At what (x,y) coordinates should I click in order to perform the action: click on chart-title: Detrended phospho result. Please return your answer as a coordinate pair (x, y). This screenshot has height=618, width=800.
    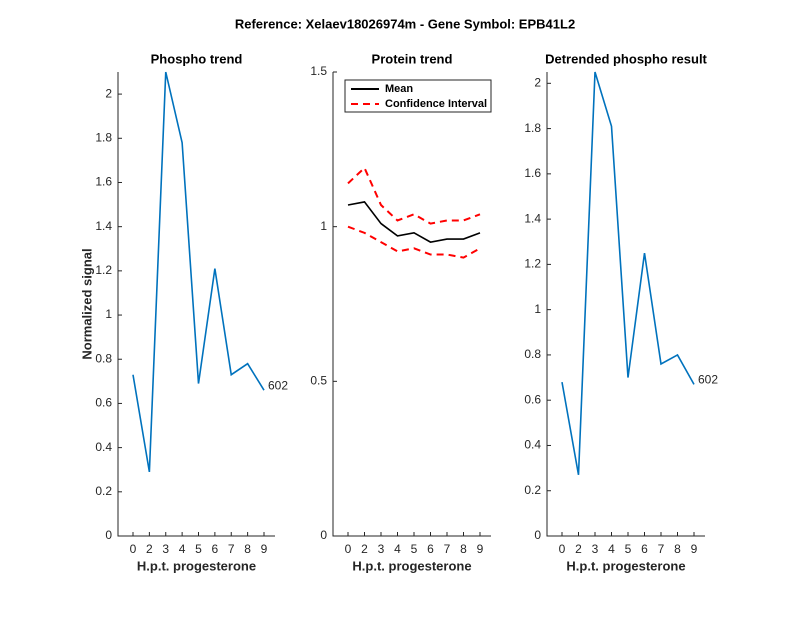
    Looking at the image, I should click on (626, 58).